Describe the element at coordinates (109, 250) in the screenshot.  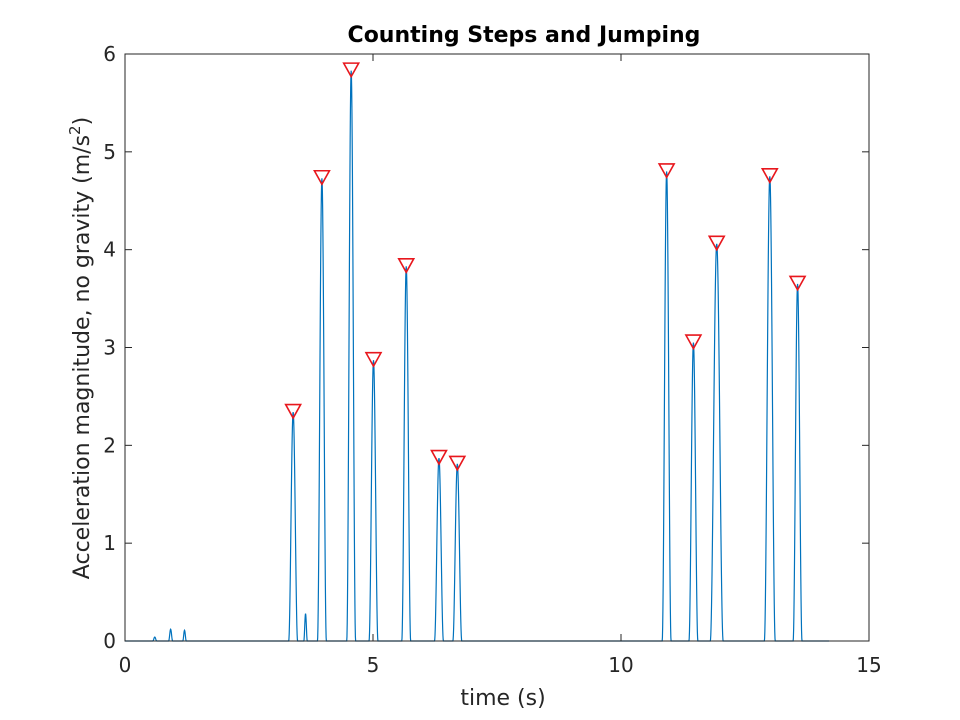
I see `y-tick-label: 4` at that location.